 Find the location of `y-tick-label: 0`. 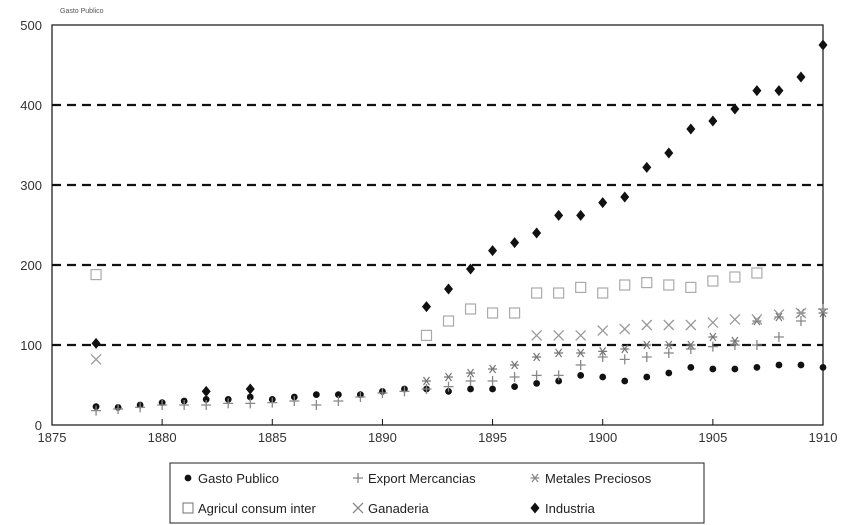

y-tick-label: 0 is located at coordinates (38, 425).